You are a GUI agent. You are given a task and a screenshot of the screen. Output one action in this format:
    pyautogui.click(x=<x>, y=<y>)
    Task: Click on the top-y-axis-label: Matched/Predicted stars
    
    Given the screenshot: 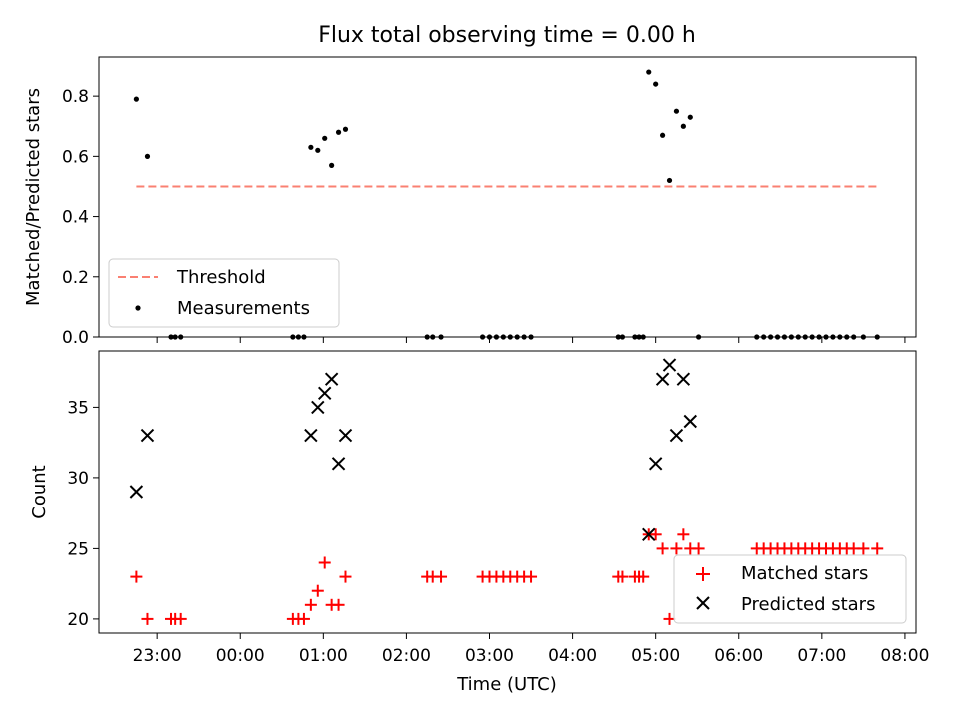 What is the action you would take?
    pyautogui.click(x=33, y=197)
    